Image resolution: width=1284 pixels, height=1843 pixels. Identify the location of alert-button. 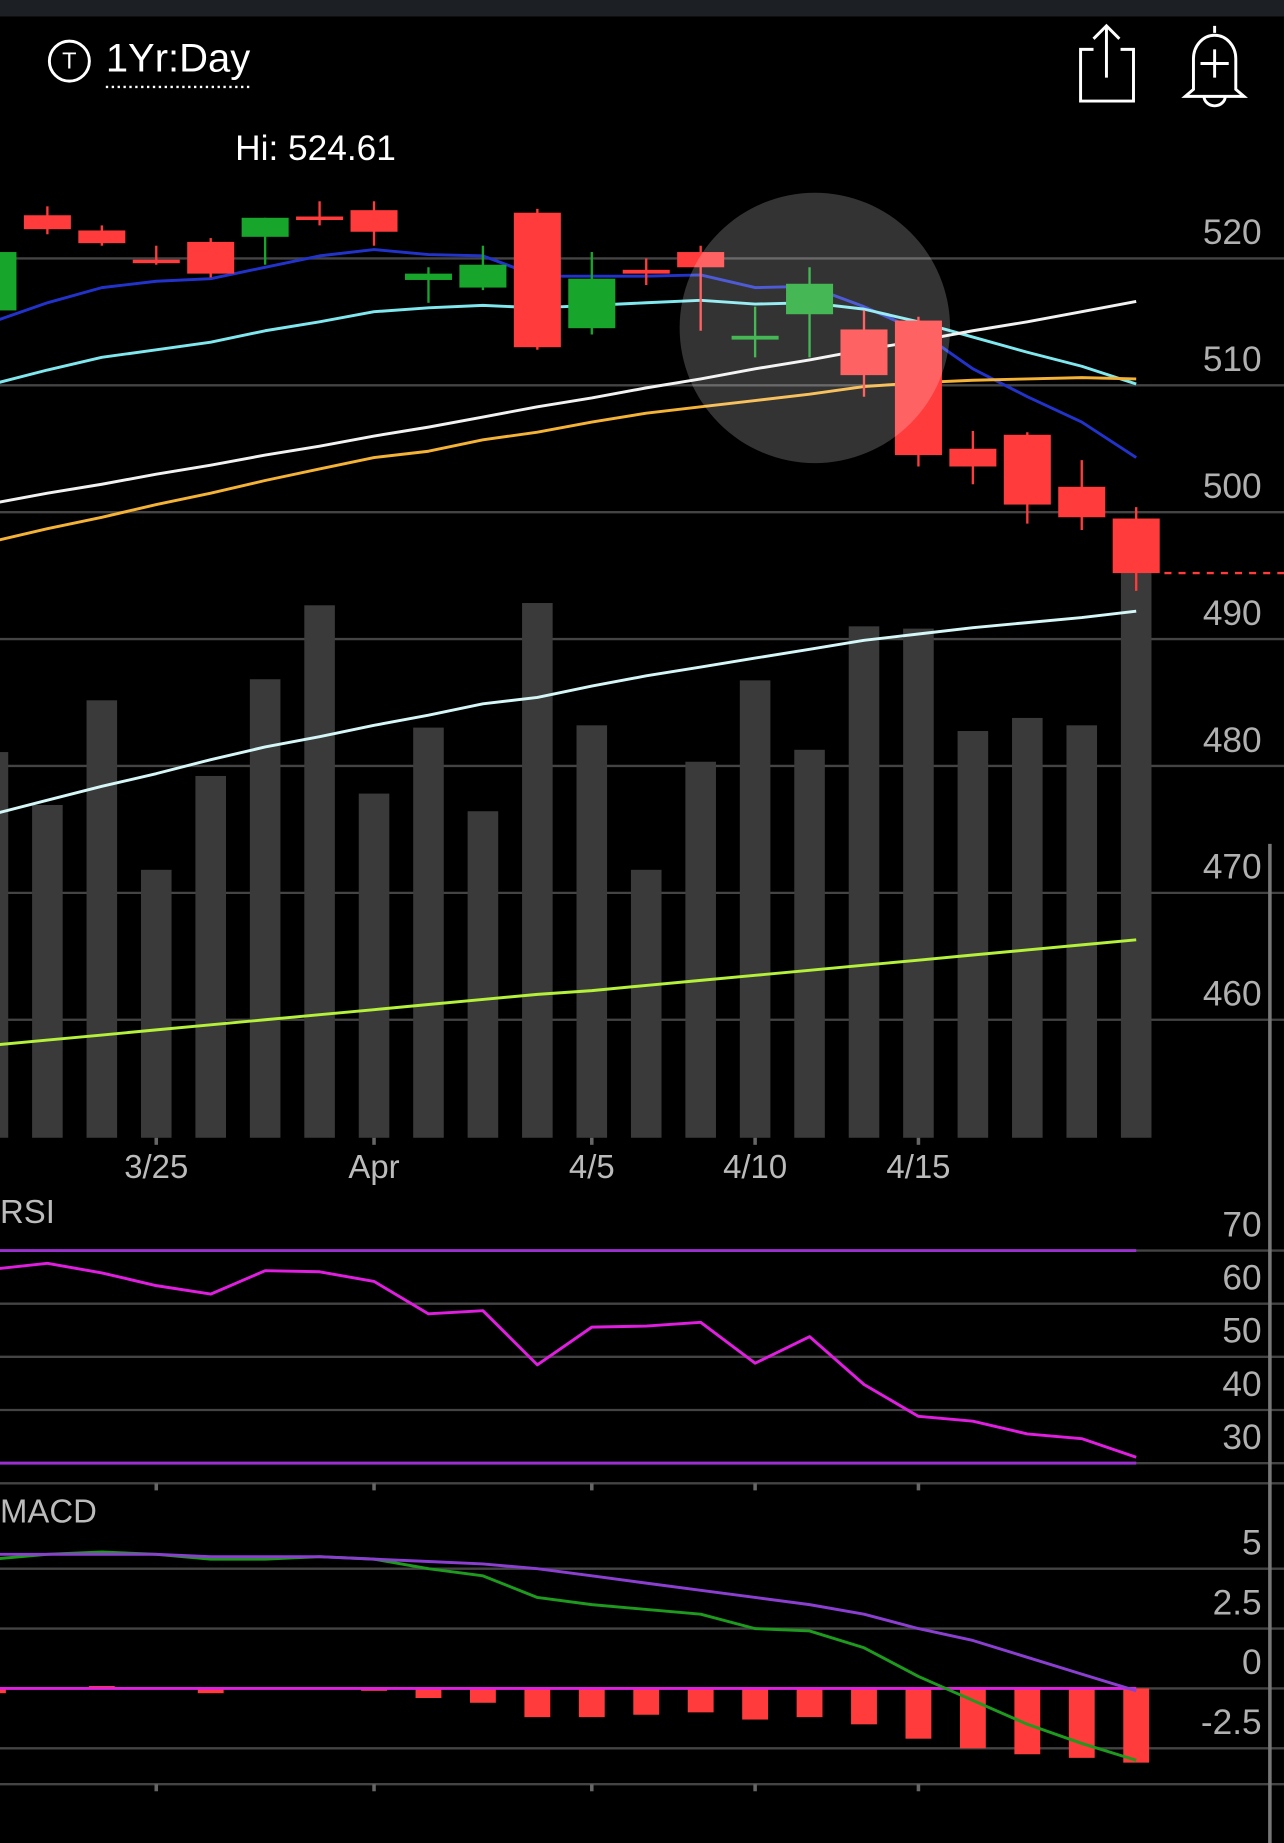
(1214, 66).